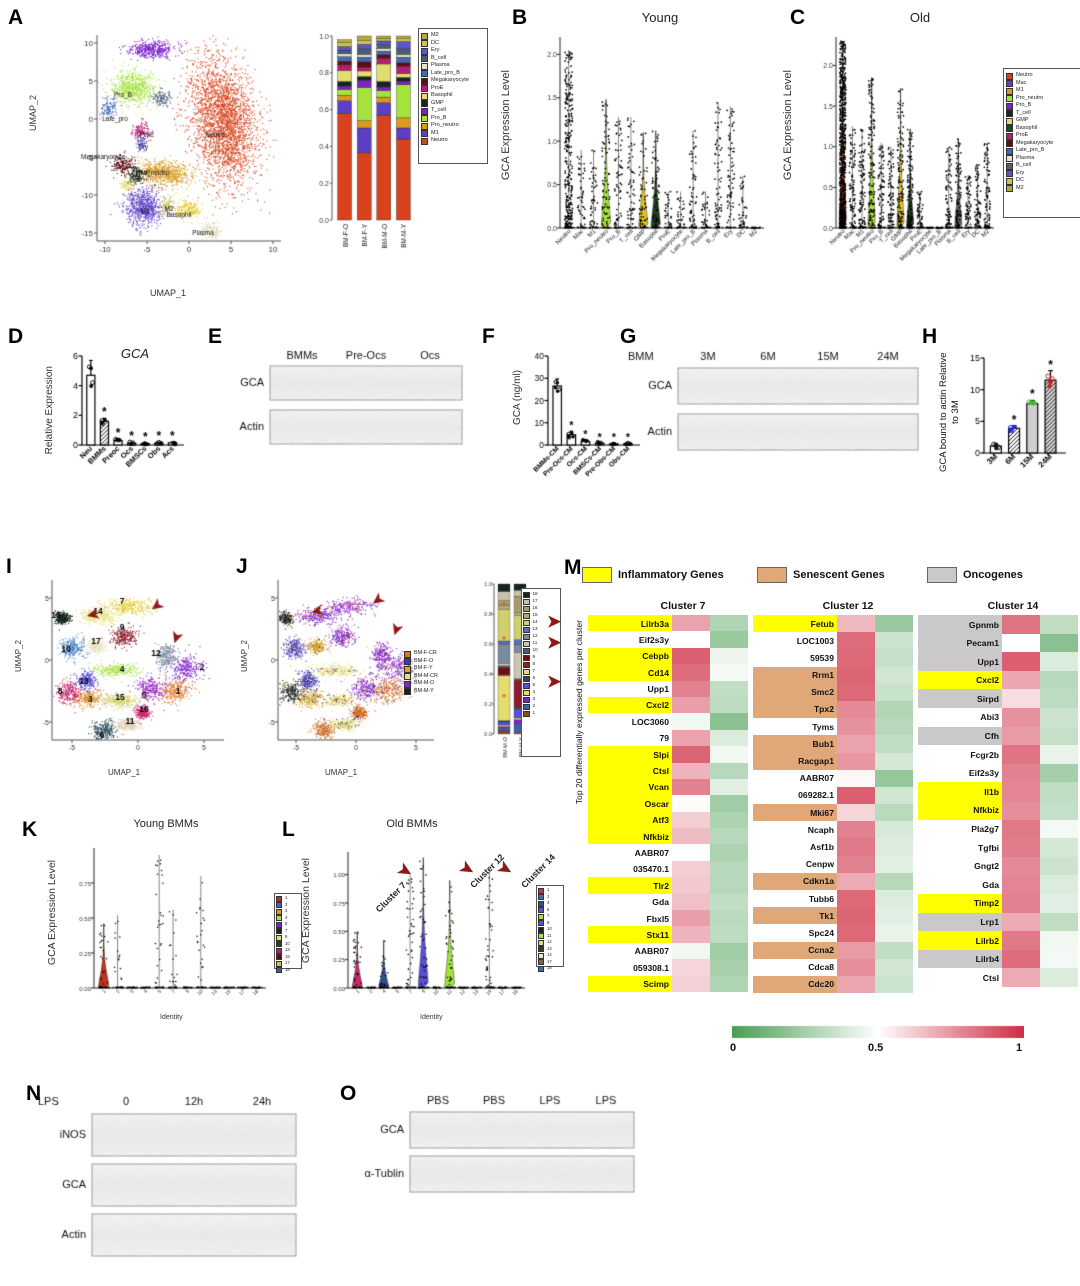  I want to click on legend-item: 14, so click(550, 955).